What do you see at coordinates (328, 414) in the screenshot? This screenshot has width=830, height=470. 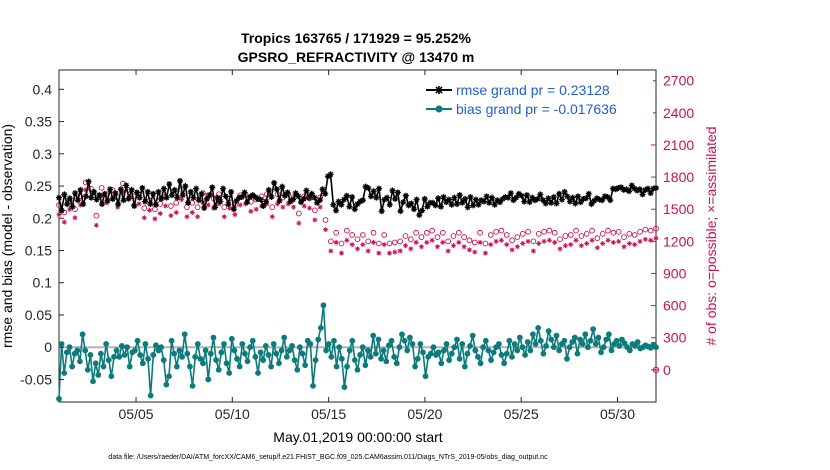 I see `x-tick-label: 05/15` at bounding box center [328, 414].